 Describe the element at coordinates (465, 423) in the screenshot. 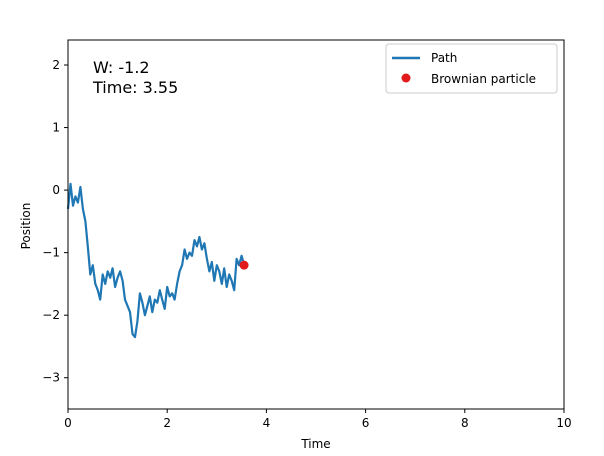

I see `x-tick-label: 8` at that location.